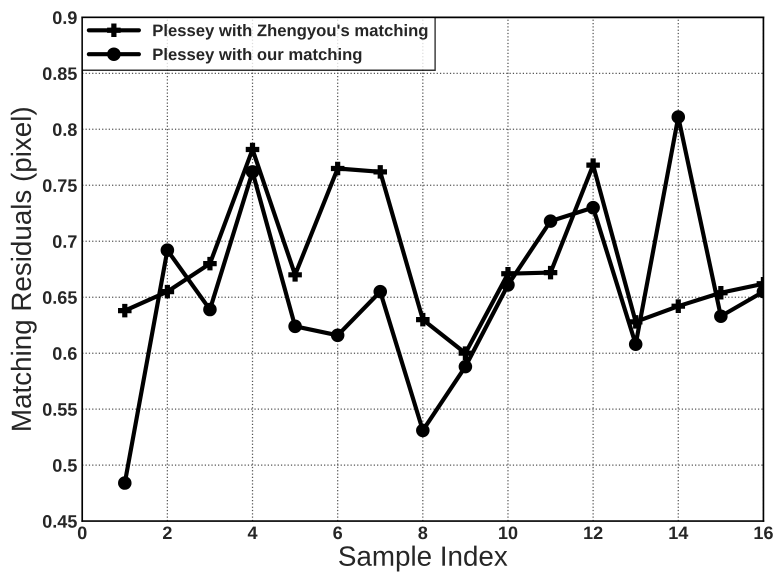  Describe the element at coordinates (82, 533) in the screenshot. I see `x-tick-label: 0` at that location.